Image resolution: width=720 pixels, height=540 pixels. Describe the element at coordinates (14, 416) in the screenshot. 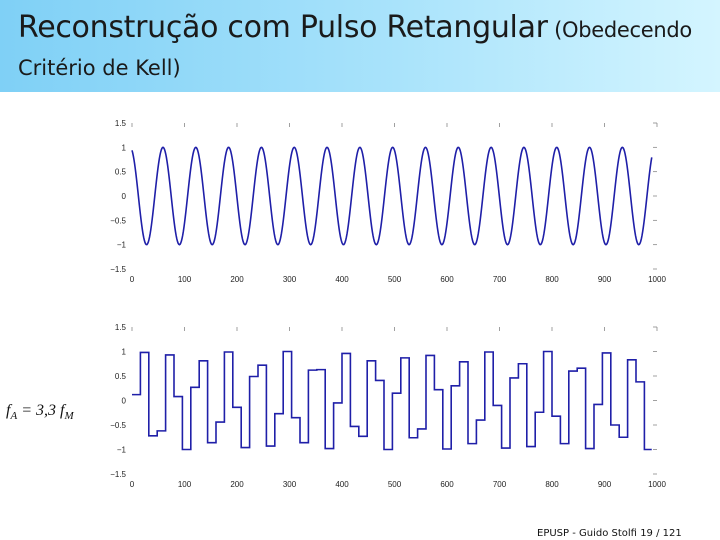

I see `formula-sub-a: A` at that location.